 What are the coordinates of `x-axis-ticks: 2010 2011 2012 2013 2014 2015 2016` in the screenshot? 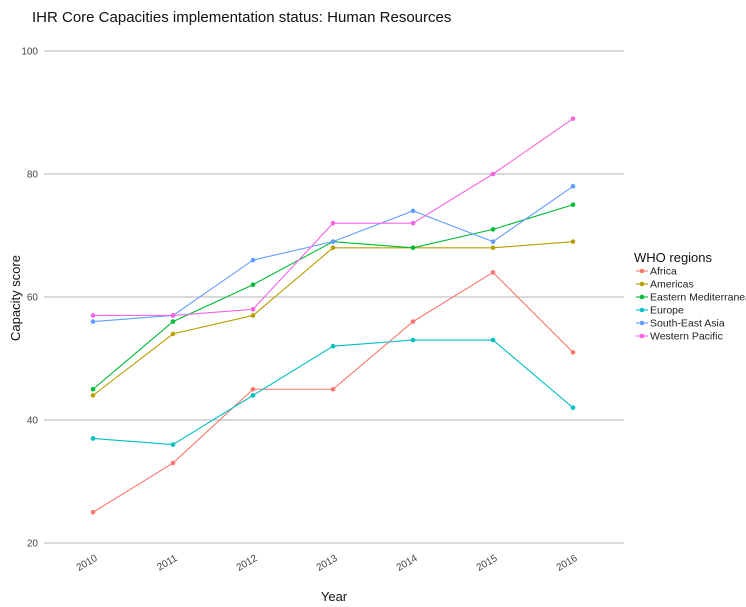 It's located at (327, 563).